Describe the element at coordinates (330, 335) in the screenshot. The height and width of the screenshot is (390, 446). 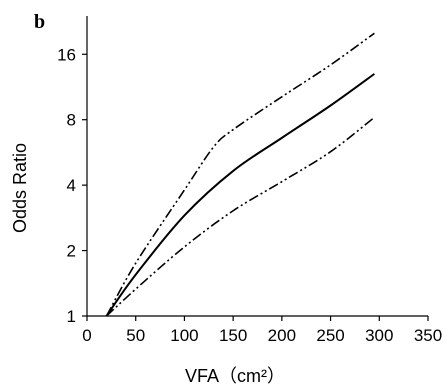
I see `x-tick-label: 250` at that location.